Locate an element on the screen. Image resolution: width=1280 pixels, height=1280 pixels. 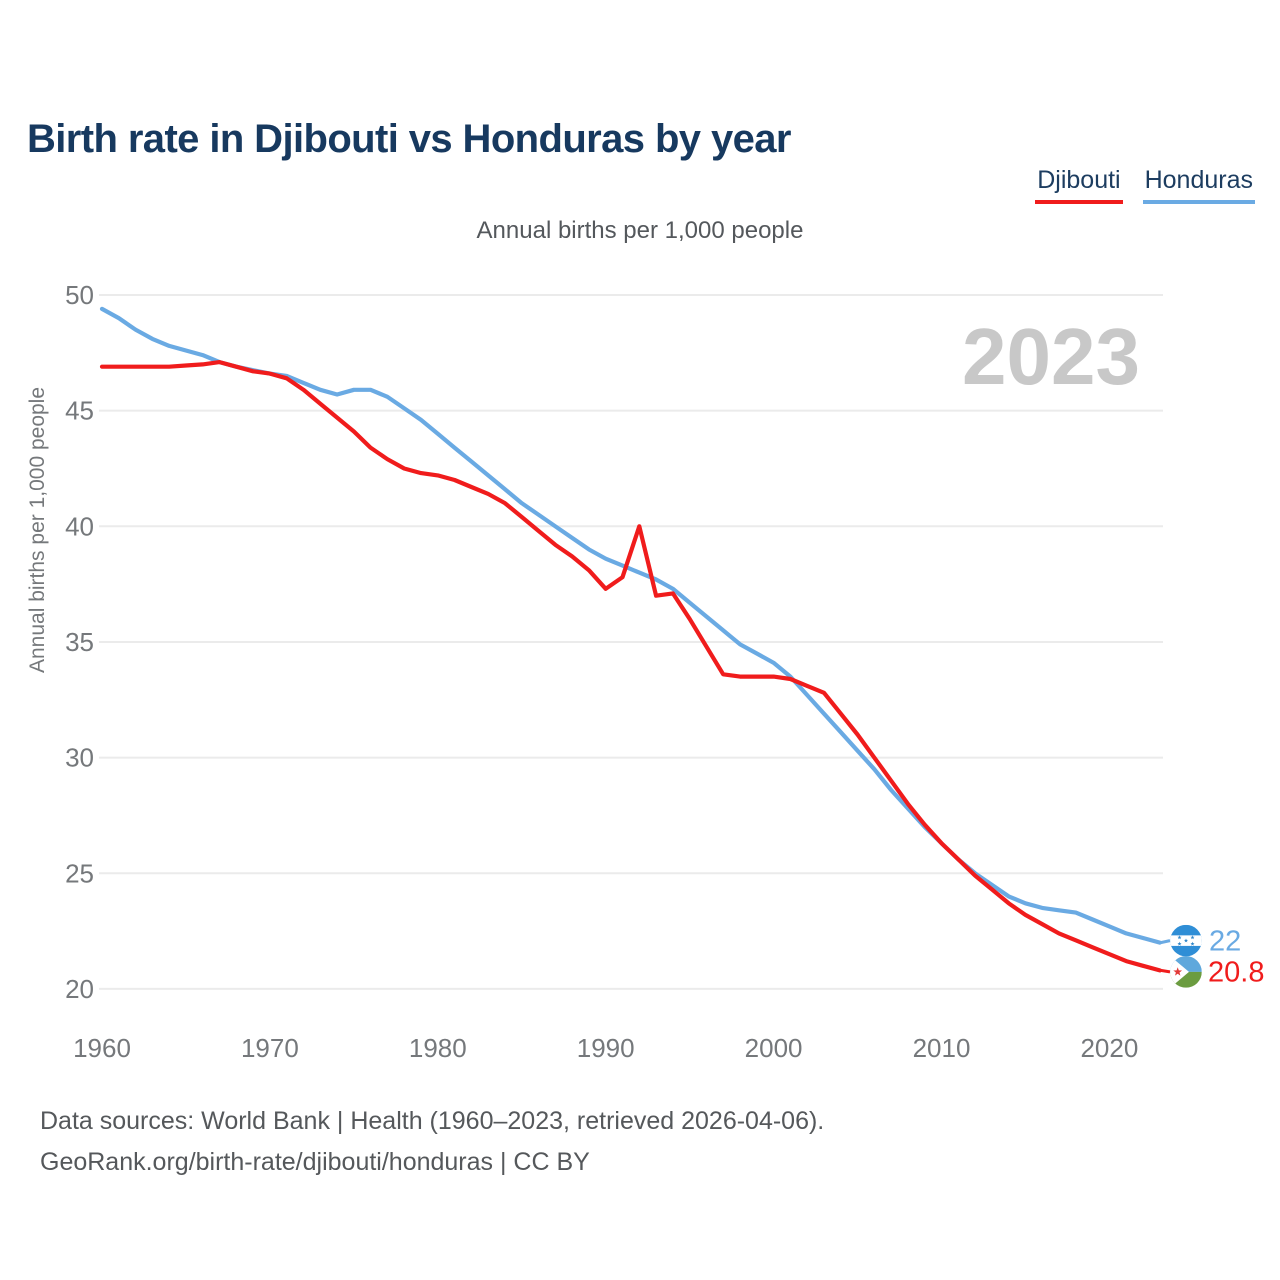
legend-item-honduras: Honduras is located at coordinates (1198, 185).